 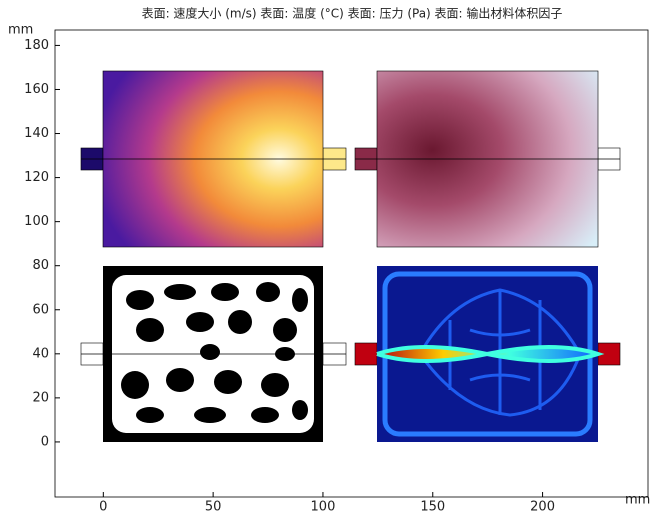 I want to click on y-tick-label: 80, so click(x=40, y=265).